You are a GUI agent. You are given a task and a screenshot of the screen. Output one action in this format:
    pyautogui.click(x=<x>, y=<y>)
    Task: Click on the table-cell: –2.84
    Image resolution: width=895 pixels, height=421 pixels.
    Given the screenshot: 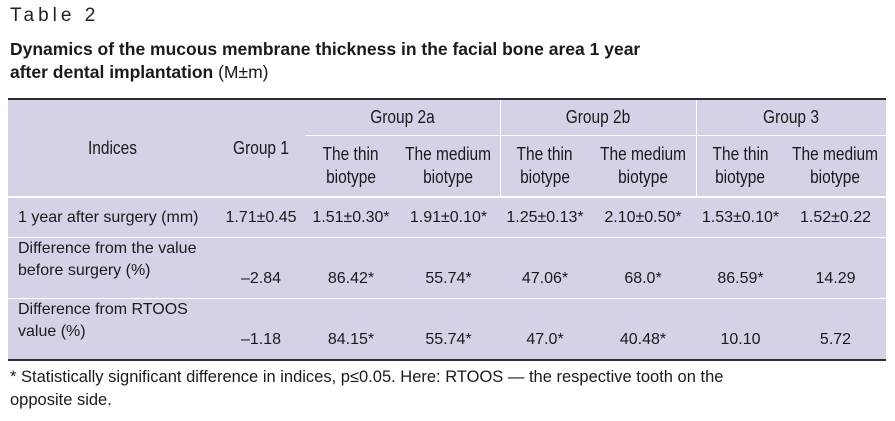 What is the action you would take?
    pyautogui.click(x=261, y=278)
    